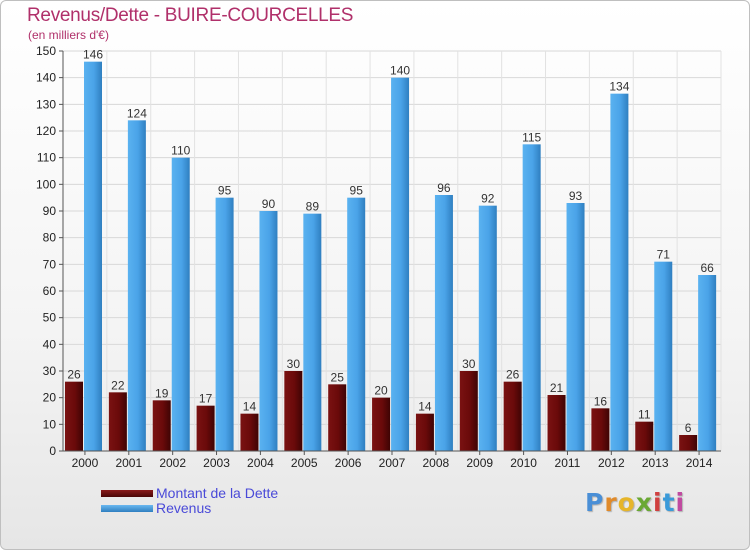 Image resolution: width=750 pixels, height=550 pixels. What do you see at coordinates (162, 393) in the screenshot?
I see `data-label-dette: 19` at bounding box center [162, 393].